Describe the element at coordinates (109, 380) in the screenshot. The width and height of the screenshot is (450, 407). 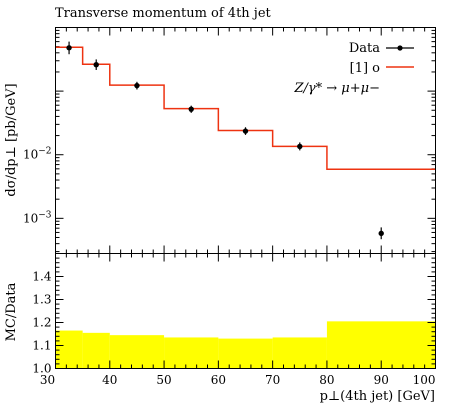
I see `xtick-label-1: 40` at that location.